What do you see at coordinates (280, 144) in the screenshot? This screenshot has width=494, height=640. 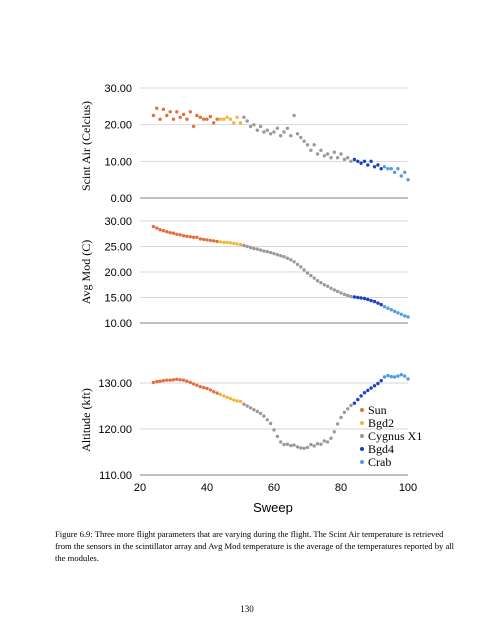 I see `scint-air-points` at bounding box center [280, 144].